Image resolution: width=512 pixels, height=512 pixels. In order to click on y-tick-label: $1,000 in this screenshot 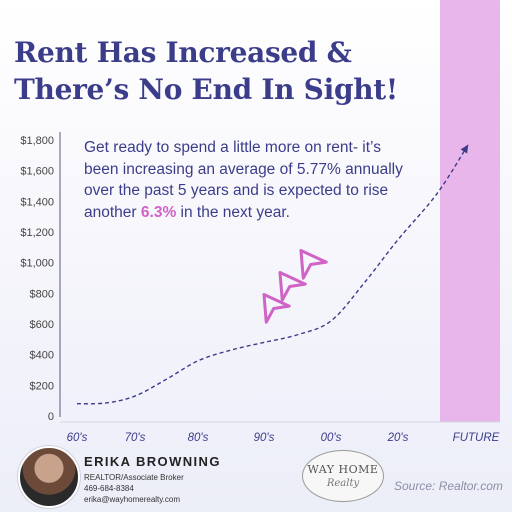, I will do `click(37, 264)`.